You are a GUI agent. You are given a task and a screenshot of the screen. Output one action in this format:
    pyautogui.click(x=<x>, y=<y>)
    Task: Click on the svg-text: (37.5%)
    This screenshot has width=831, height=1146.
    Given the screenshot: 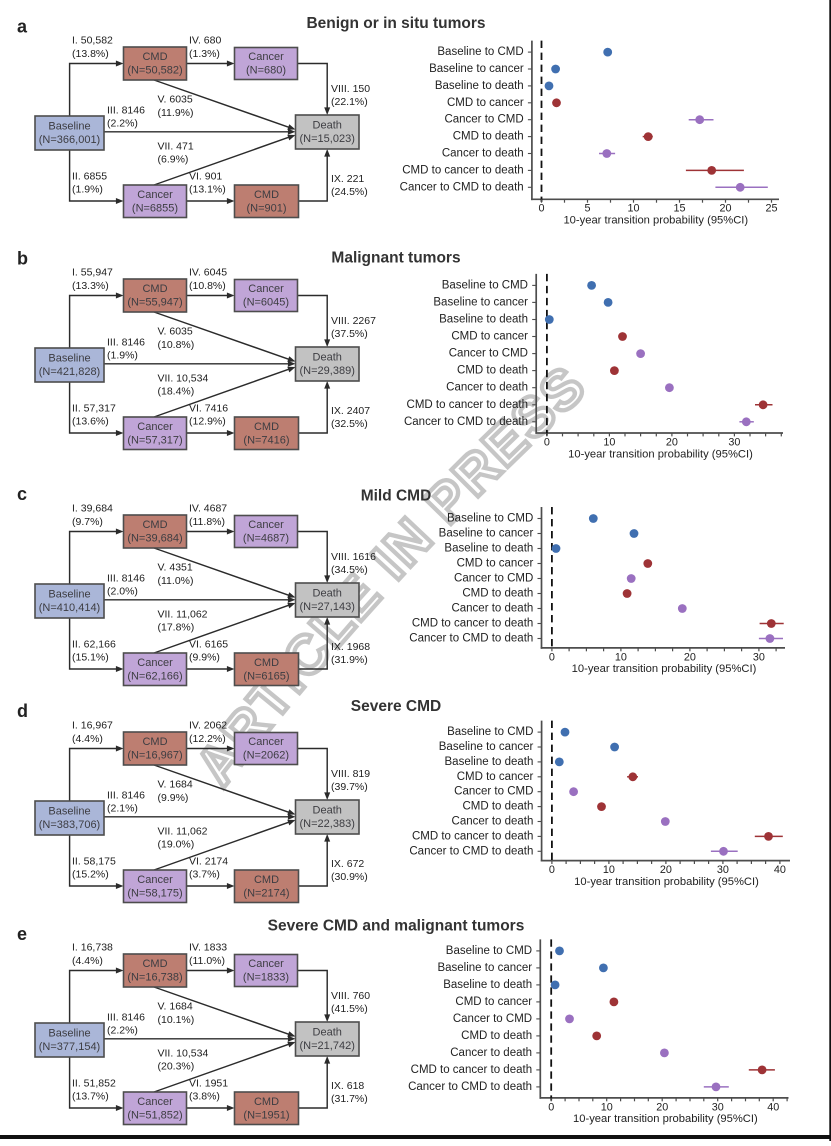 What is the action you would take?
    pyautogui.click(x=349, y=334)
    